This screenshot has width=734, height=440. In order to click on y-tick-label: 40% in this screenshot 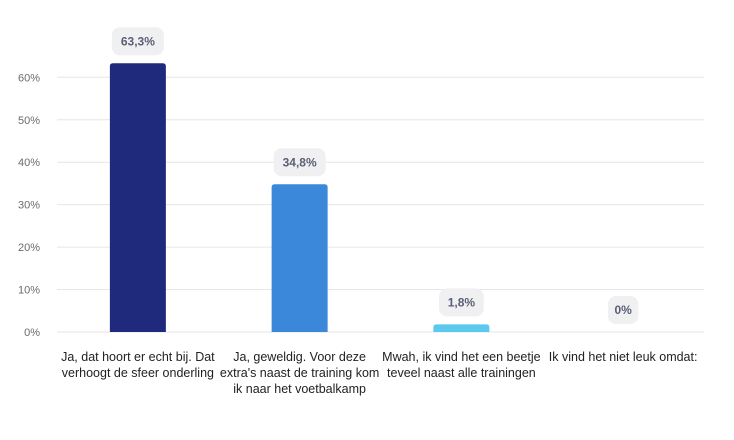, I will do `click(29, 163)`.